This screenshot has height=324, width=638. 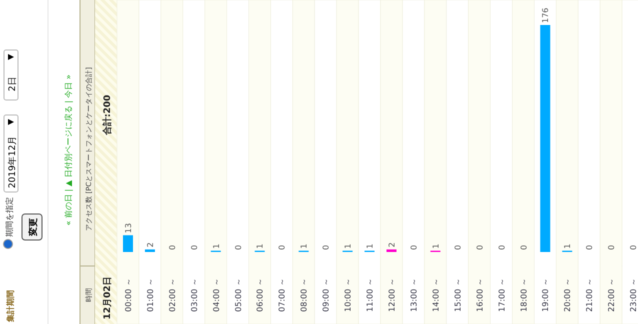 What do you see at coordinates (68, 150) in the screenshot?
I see `text: « 前の日 | ▲ 日付別ページに戻る | 今日 »` at bounding box center [68, 150].